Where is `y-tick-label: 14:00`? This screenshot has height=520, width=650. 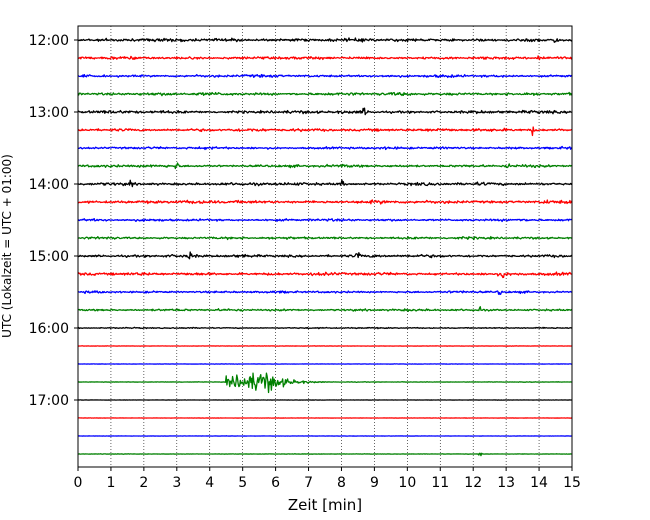
y-tick-label: 14:00 is located at coordinates (49, 185).